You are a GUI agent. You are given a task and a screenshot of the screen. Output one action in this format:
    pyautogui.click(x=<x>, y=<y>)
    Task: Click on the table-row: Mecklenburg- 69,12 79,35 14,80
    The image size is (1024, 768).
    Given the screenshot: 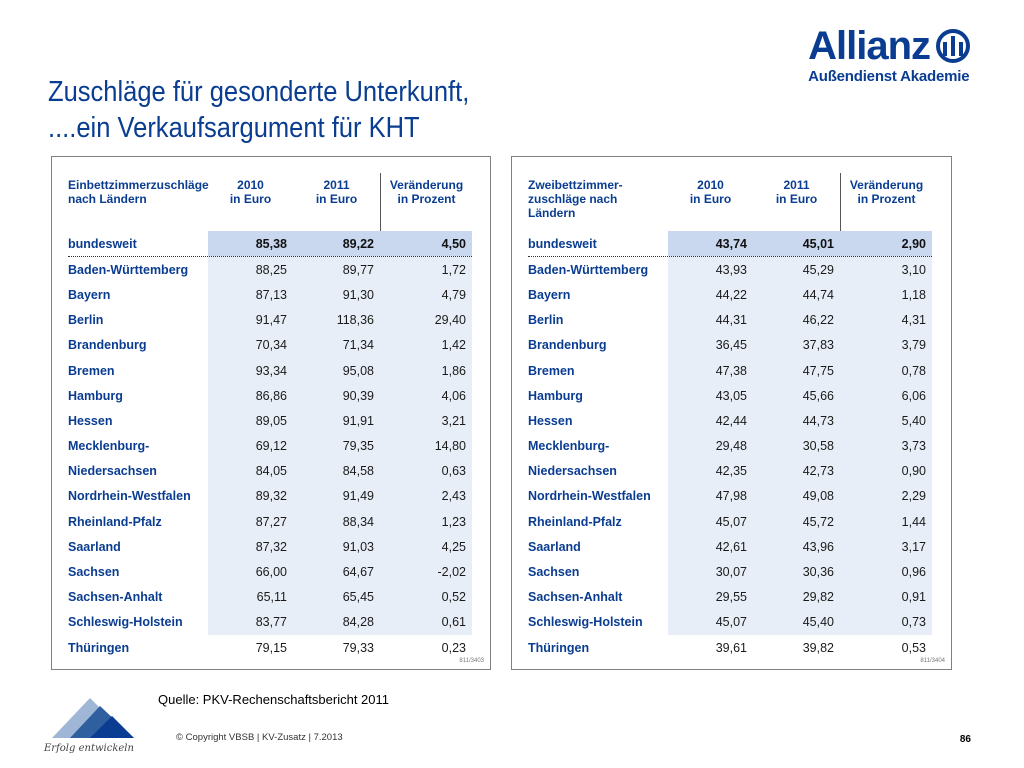 What is the action you would take?
    pyautogui.click(x=270, y=446)
    